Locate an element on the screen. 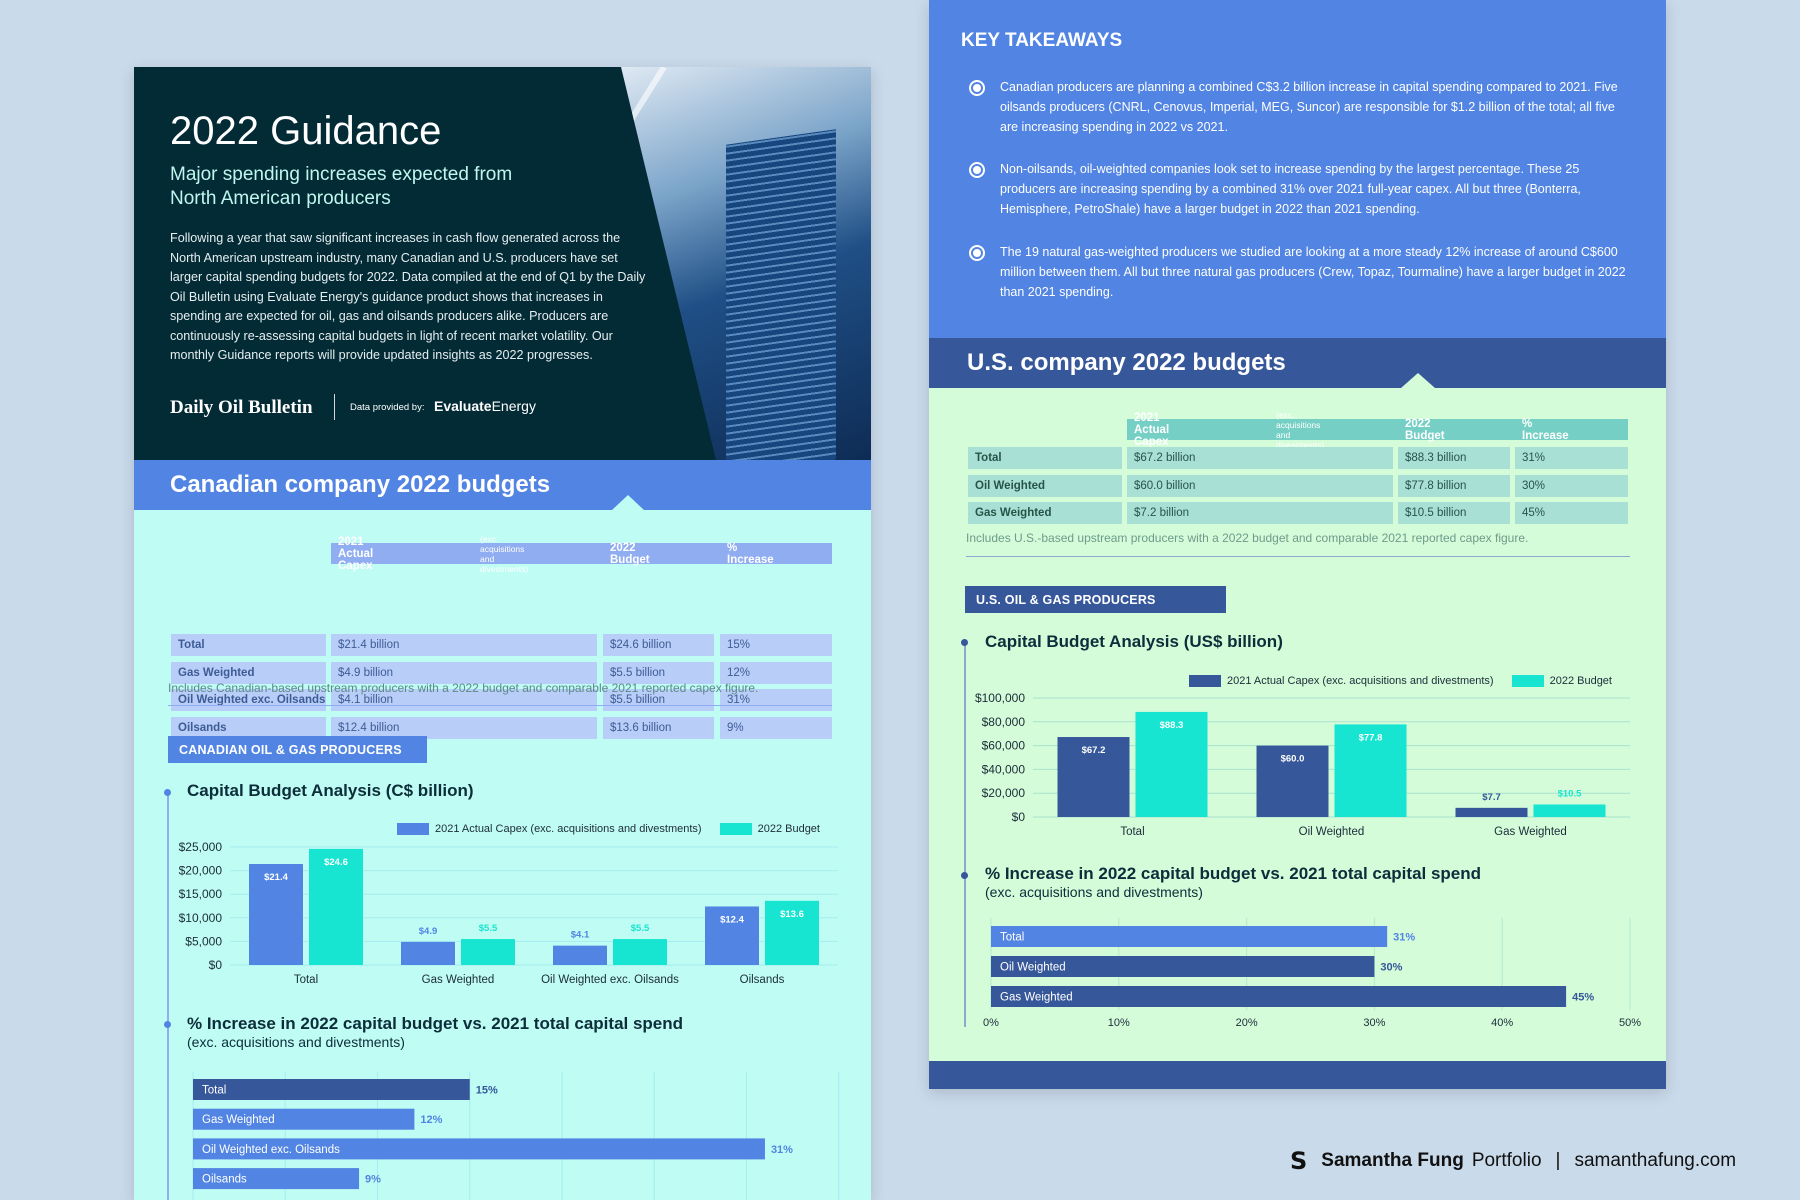 This screenshot has height=1200, width=1800. data-label: $5.5 is located at coordinates (488, 928).